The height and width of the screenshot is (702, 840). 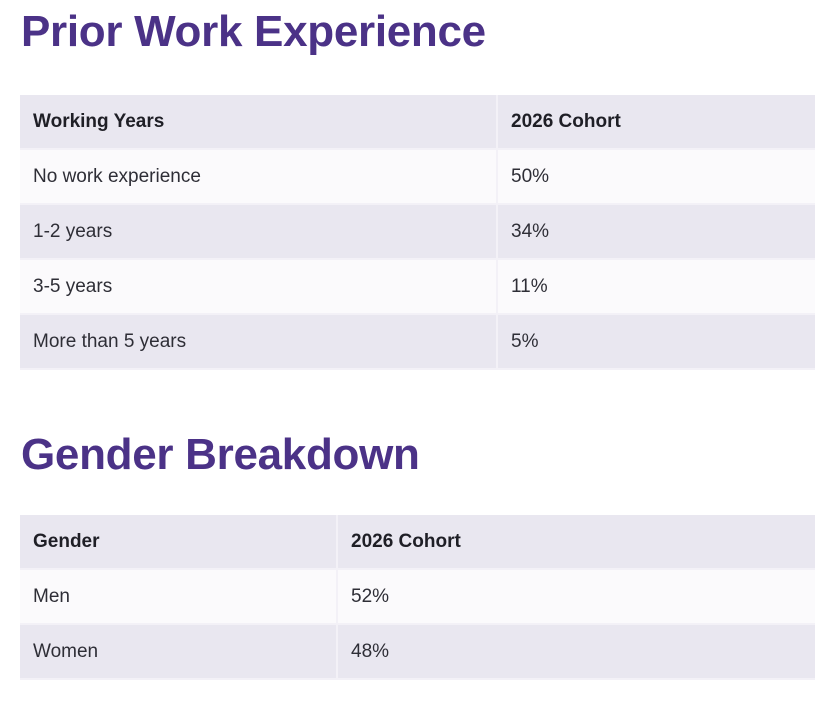 I want to click on row-label: Women, so click(x=179, y=652).